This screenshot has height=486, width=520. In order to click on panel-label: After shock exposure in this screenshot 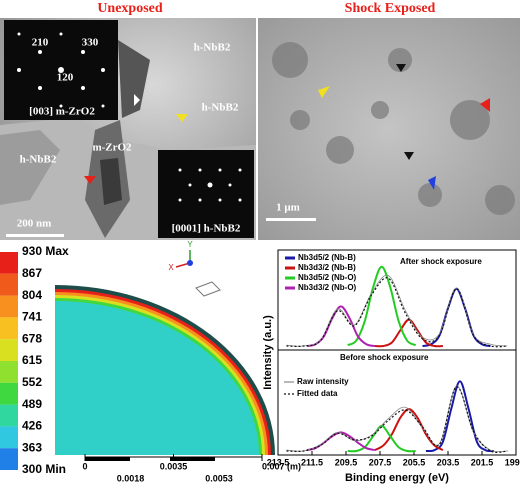, I will do `click(441, 261)`.